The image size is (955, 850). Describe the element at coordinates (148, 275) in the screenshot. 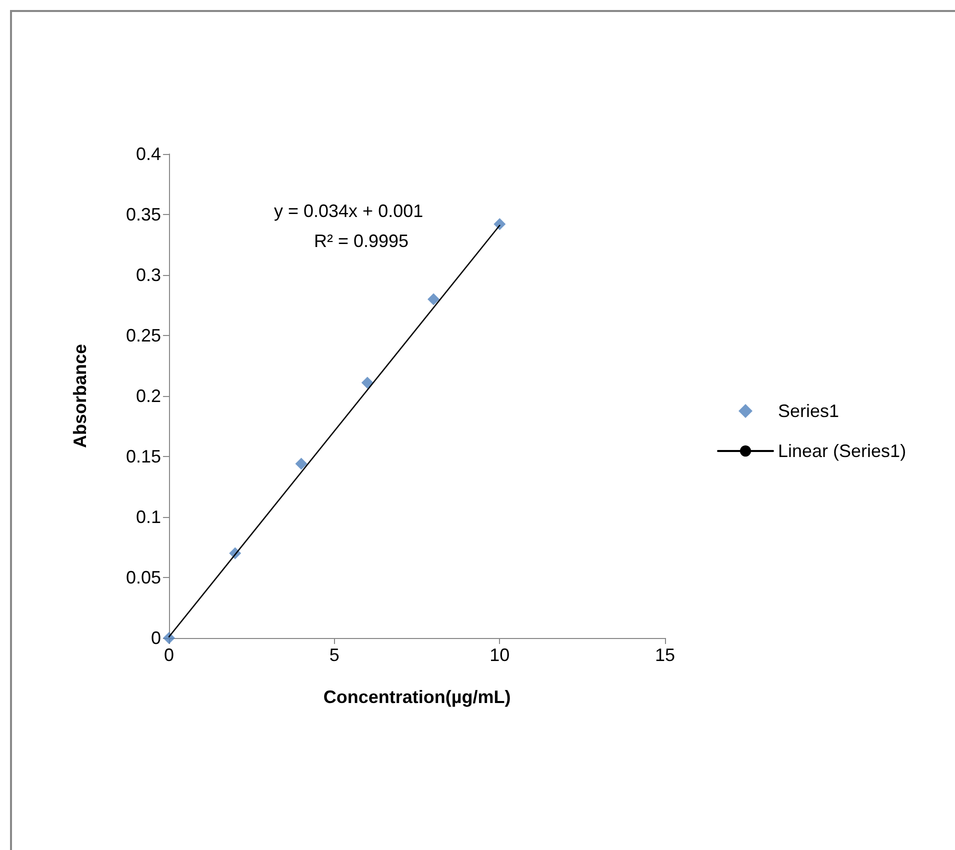

I see `y-tick-label: 0.3` at that location.